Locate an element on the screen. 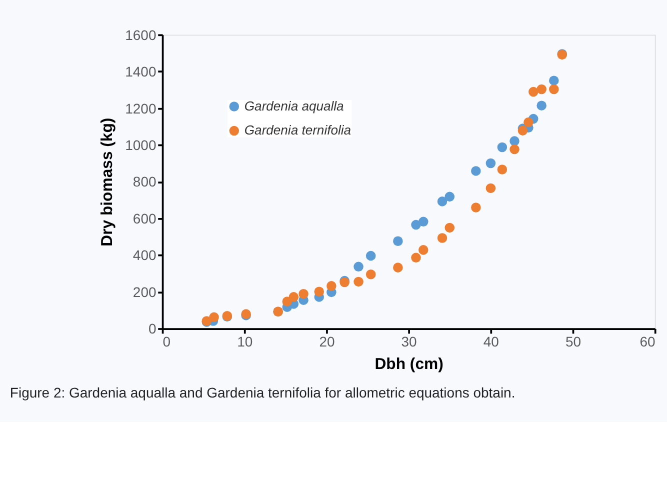  x-tick-label: 10 is located at coordinates (245, 342).